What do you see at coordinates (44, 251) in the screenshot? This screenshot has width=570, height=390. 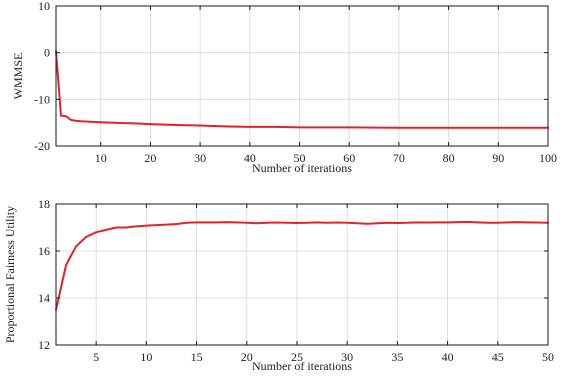 I see `y-tick-label: 16` at bounding box center [44, 251].